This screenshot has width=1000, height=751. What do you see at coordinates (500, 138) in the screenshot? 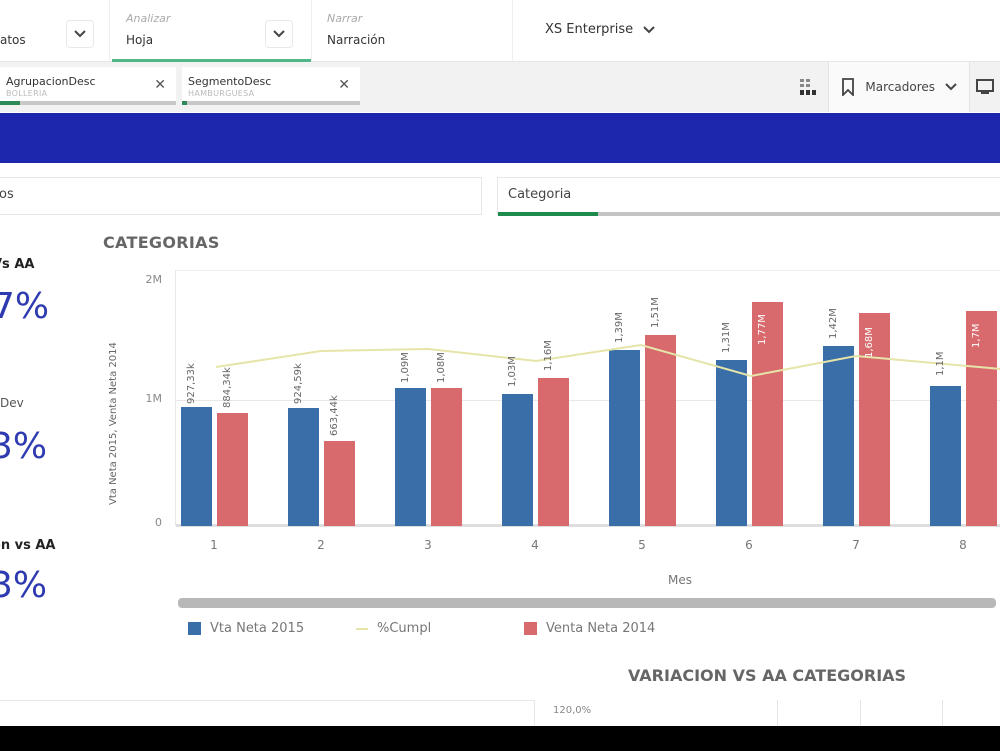
I see `header-banner` at bounding box center [500, 138].